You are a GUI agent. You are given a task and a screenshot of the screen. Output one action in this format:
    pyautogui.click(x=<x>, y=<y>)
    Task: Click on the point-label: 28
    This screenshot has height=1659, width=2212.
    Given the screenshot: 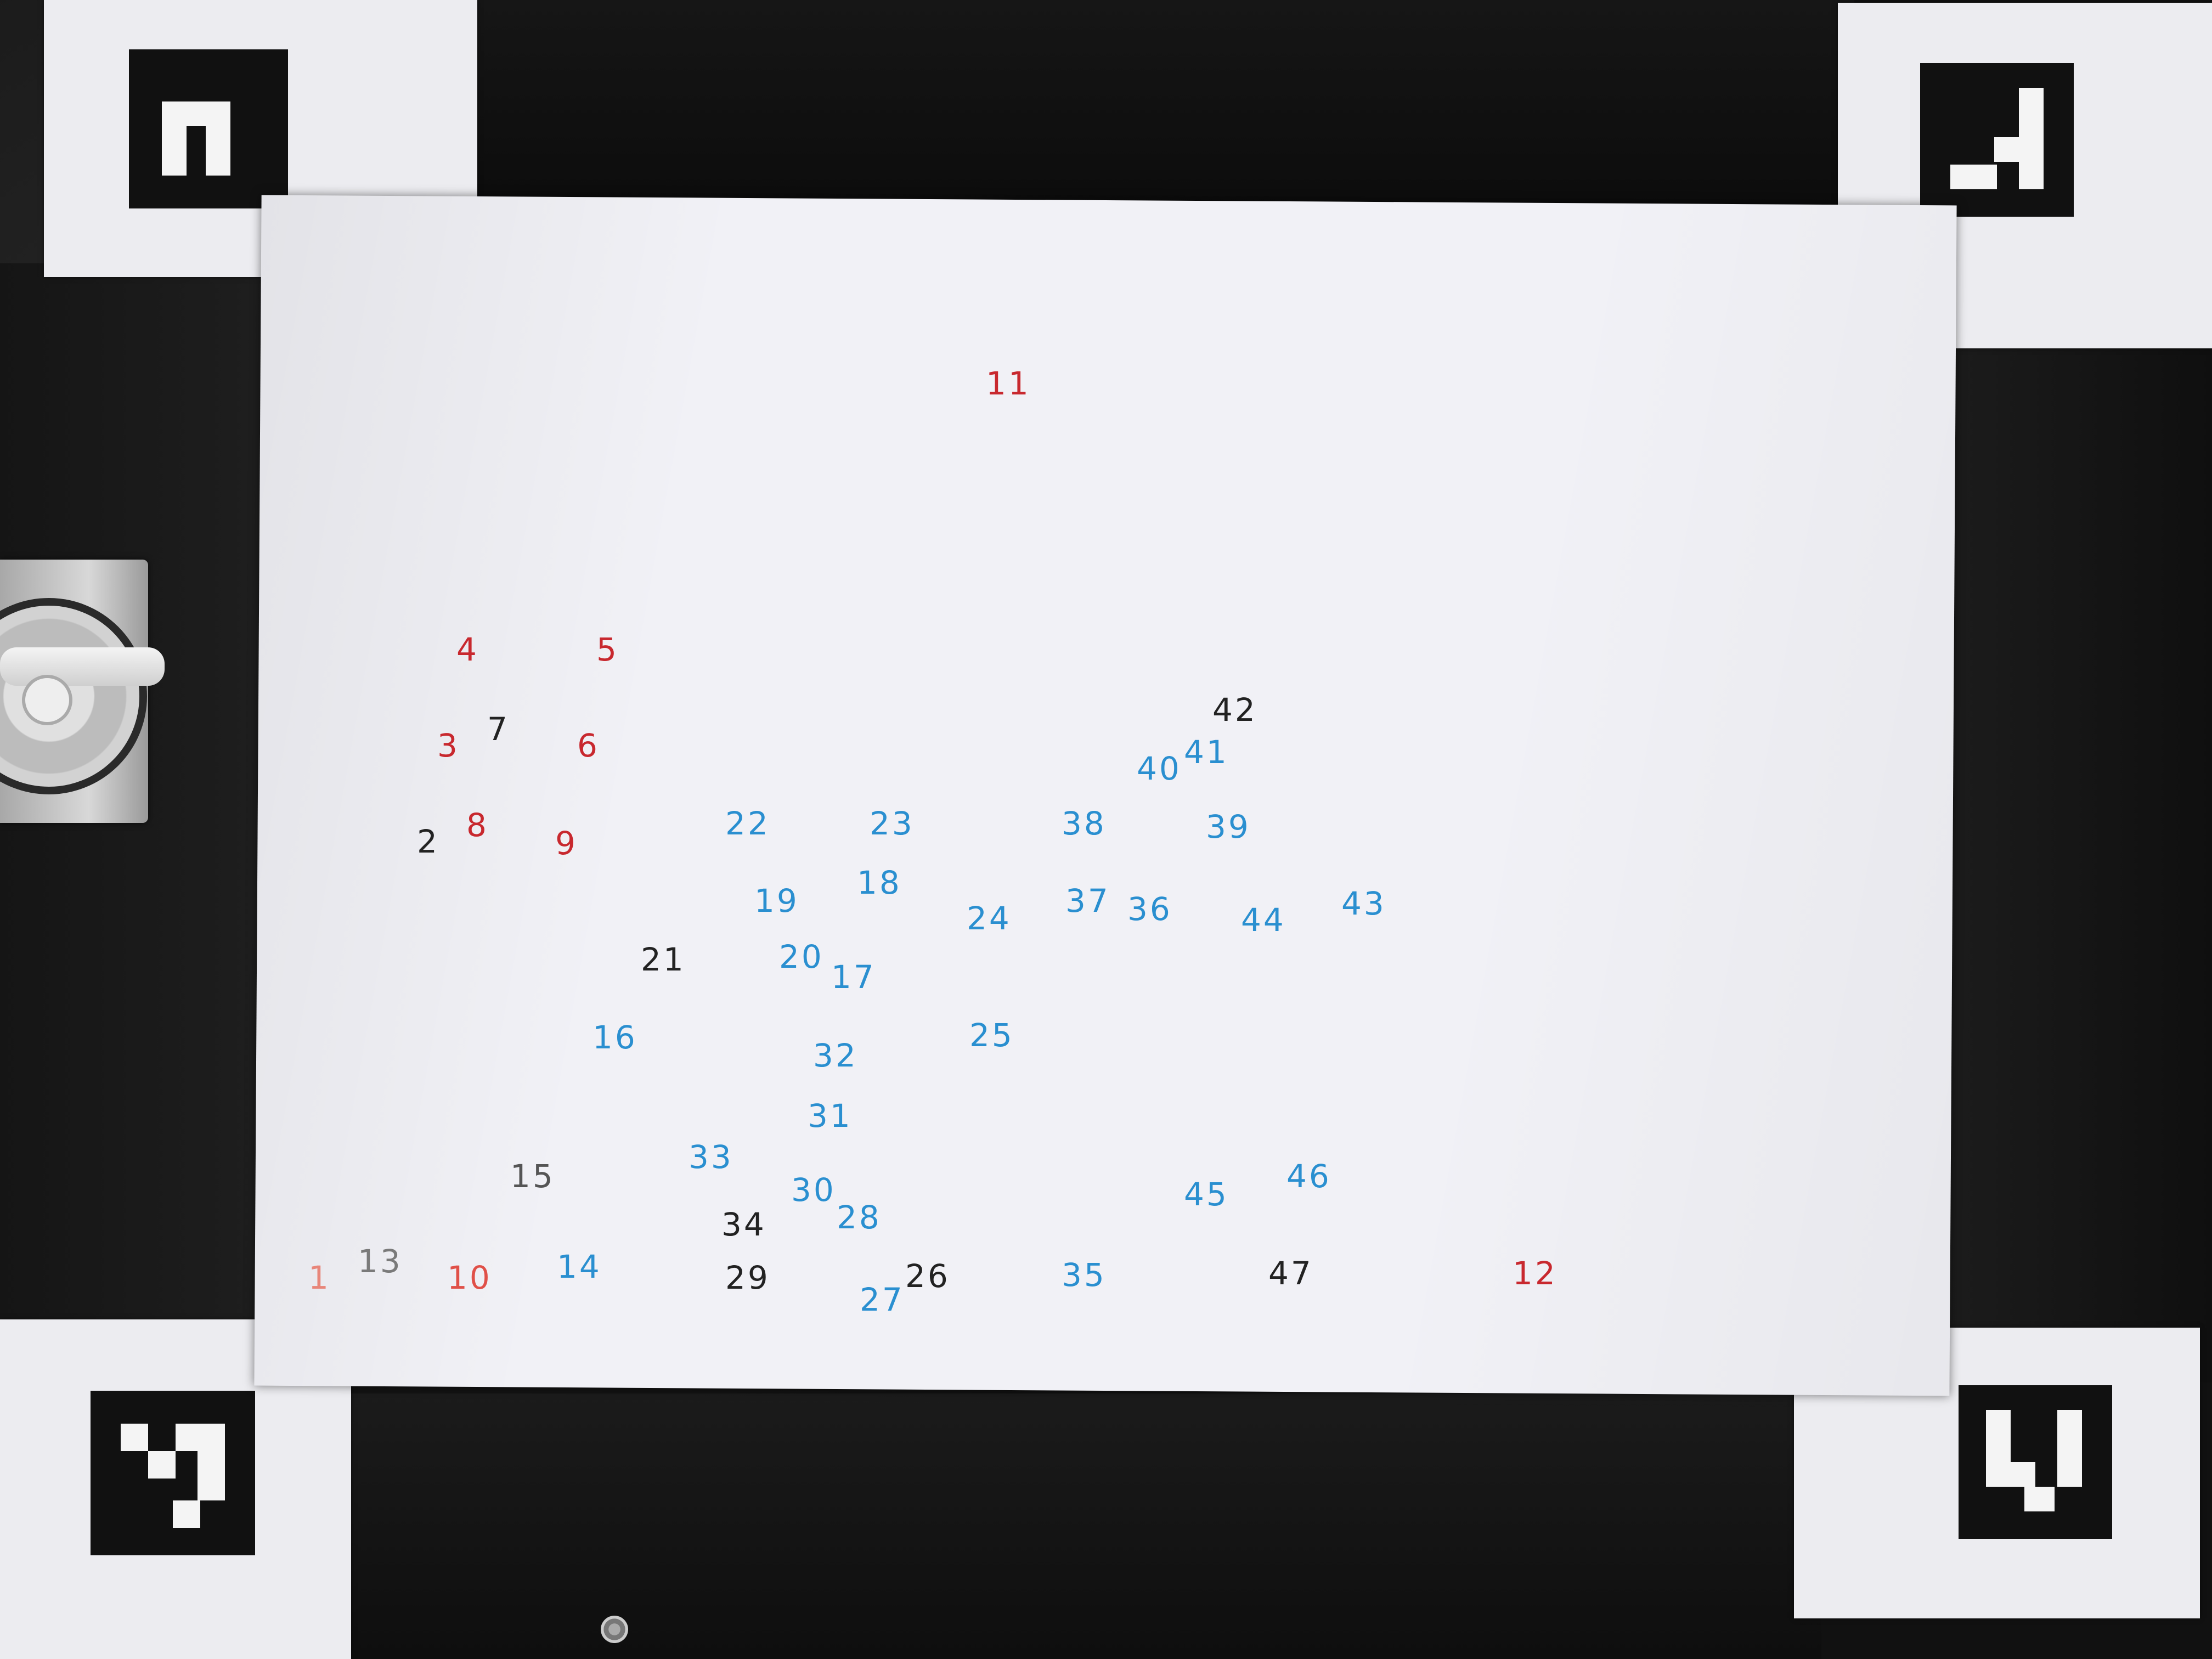 What is the action you would take?
    pyautogui.click(x=859, y=1218)
    